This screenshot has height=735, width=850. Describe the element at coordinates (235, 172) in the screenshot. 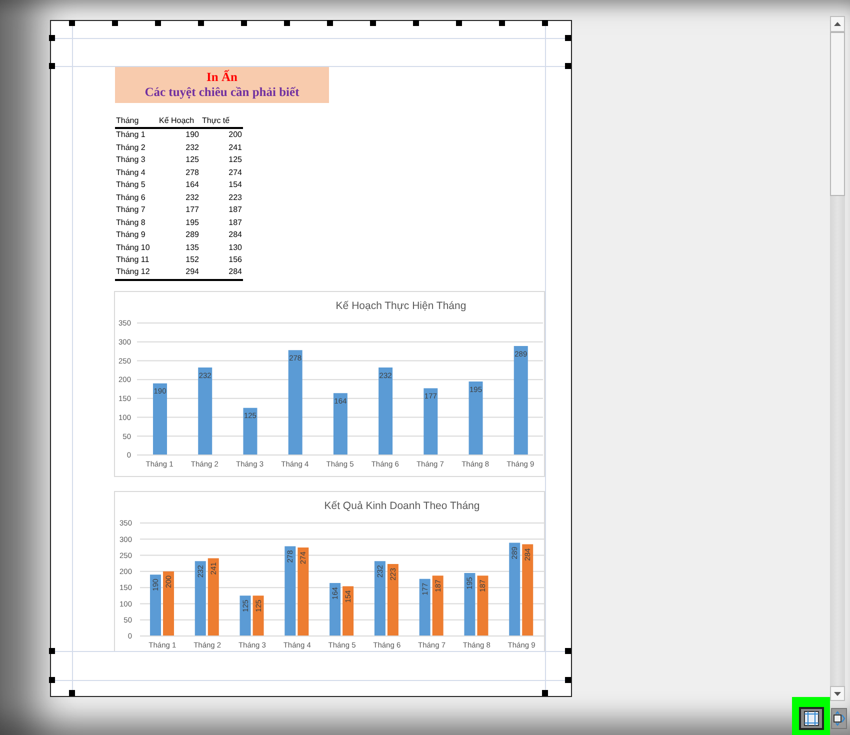

I see `data-label: 274` at that location.